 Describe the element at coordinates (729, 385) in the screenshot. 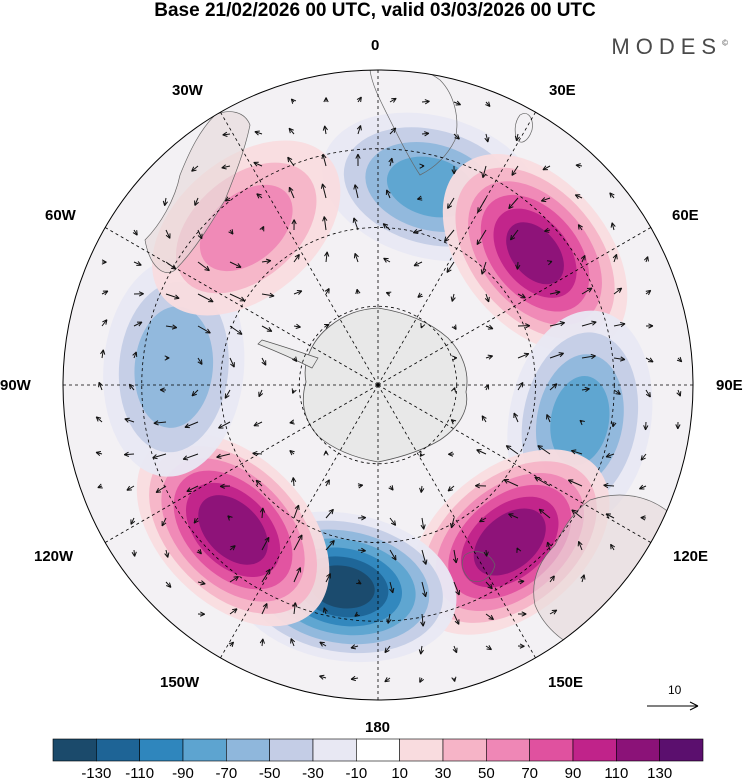

I see `lon-label-90e: 90E` at that location.